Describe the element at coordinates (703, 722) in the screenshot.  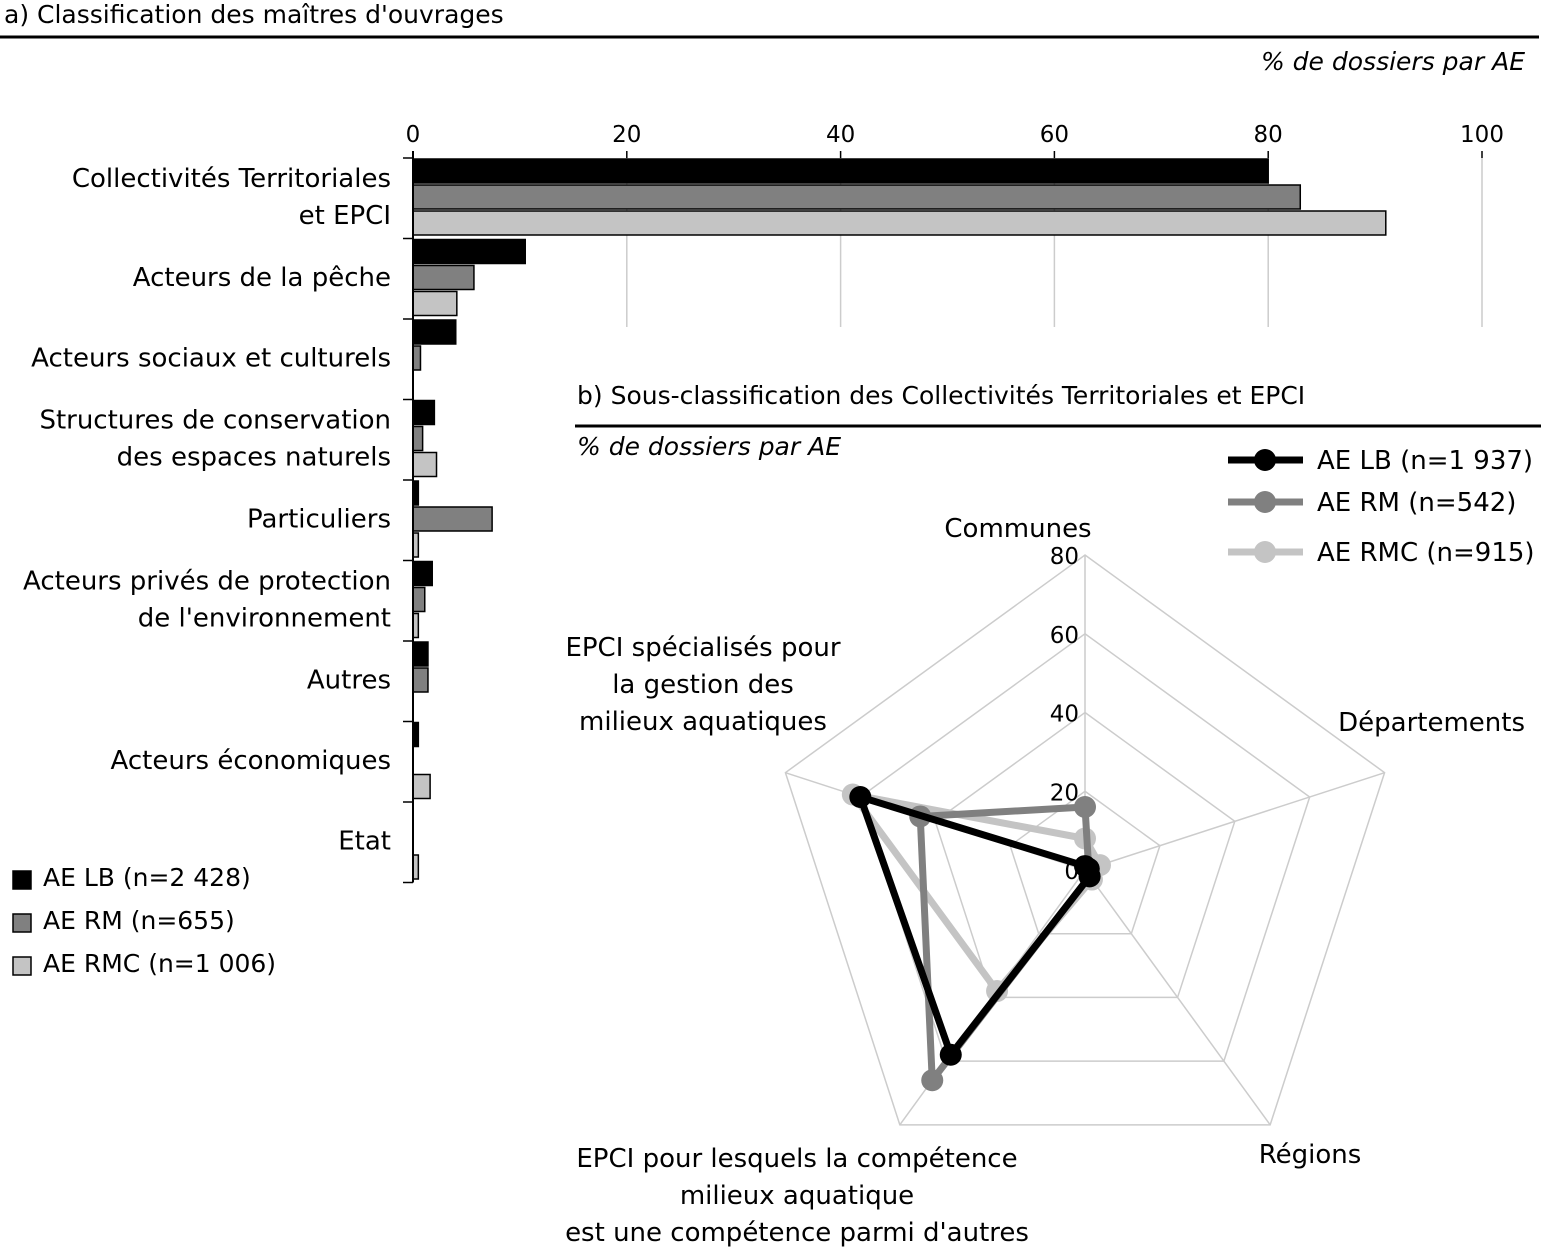
I see `radar-axis-label: milieux aquatiques` at that location.